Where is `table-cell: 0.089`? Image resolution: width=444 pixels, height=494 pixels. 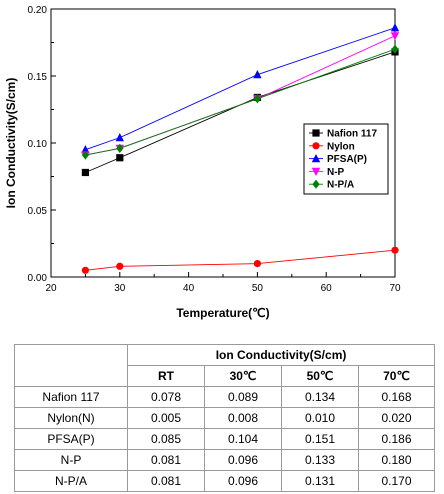
table-cell: 0.089 is located at coordinates (243, 397).